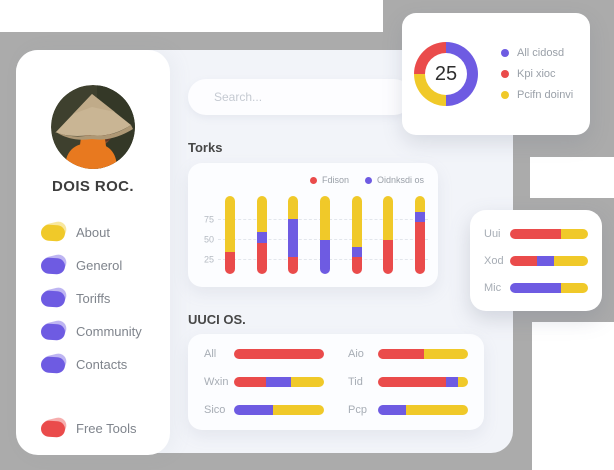  I want to click on sidebar-item-about: About, so click(105, 232).